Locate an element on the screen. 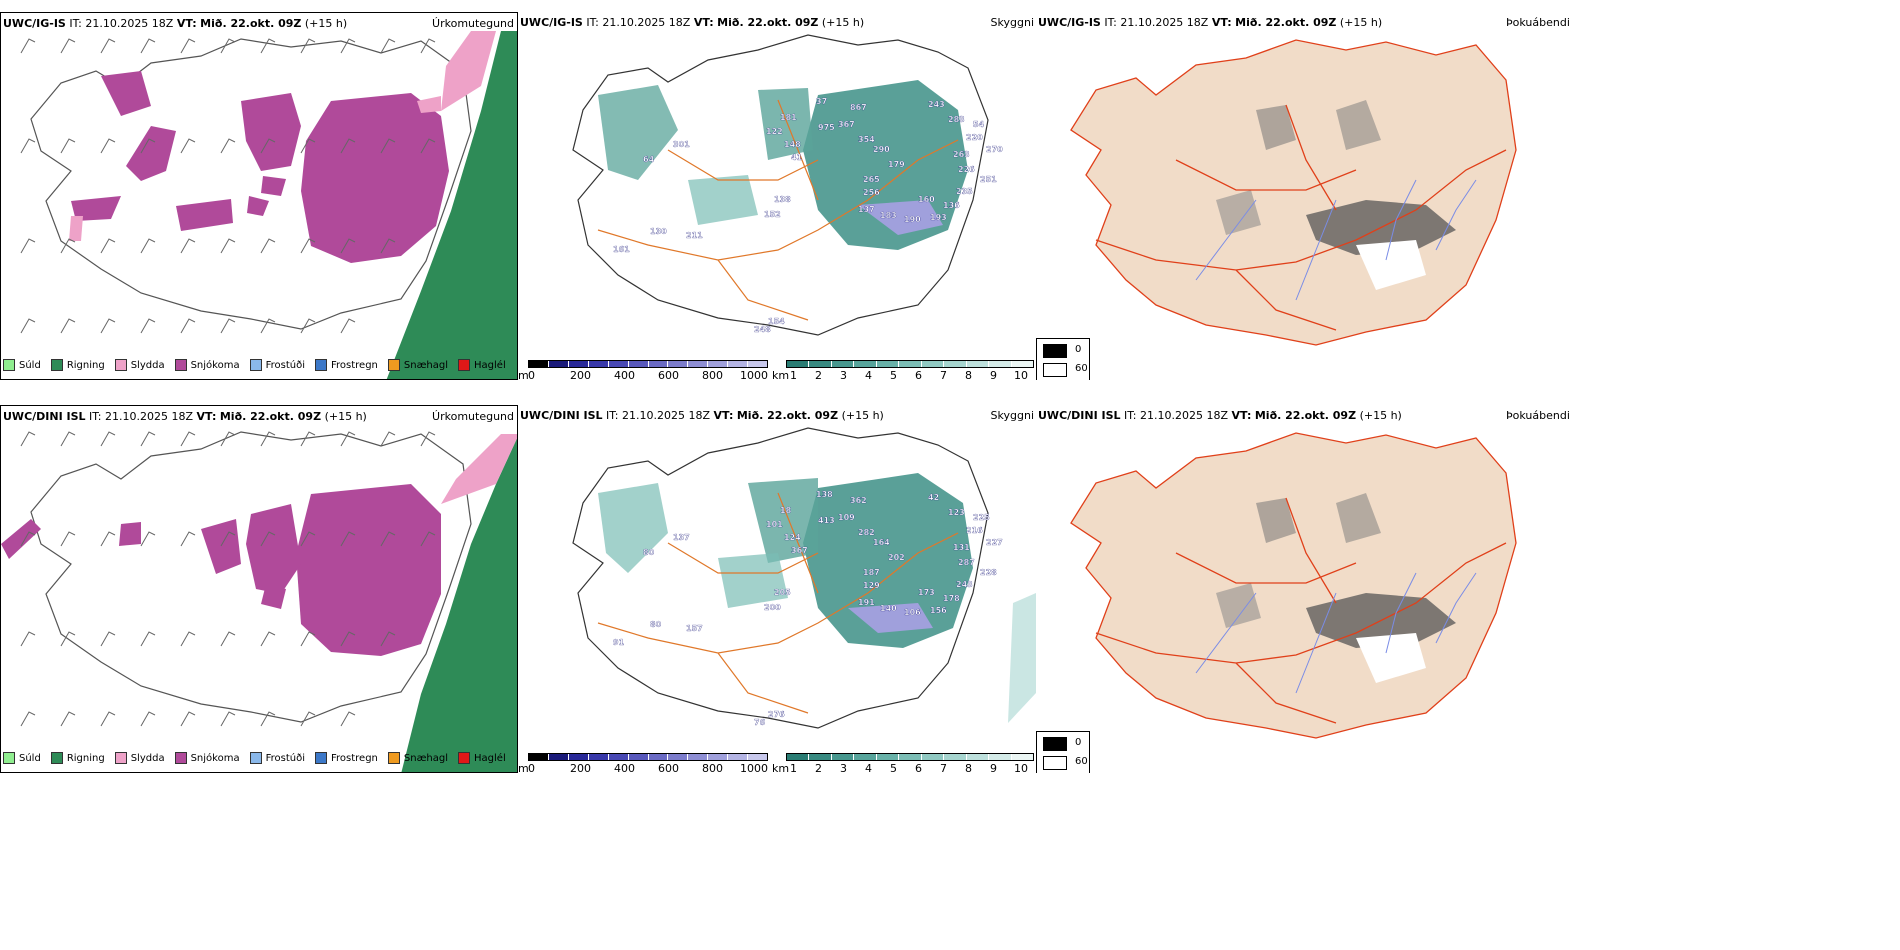 The image size is (1900, 950). ceiling-label: 161 is located at coordinates (621, 249).